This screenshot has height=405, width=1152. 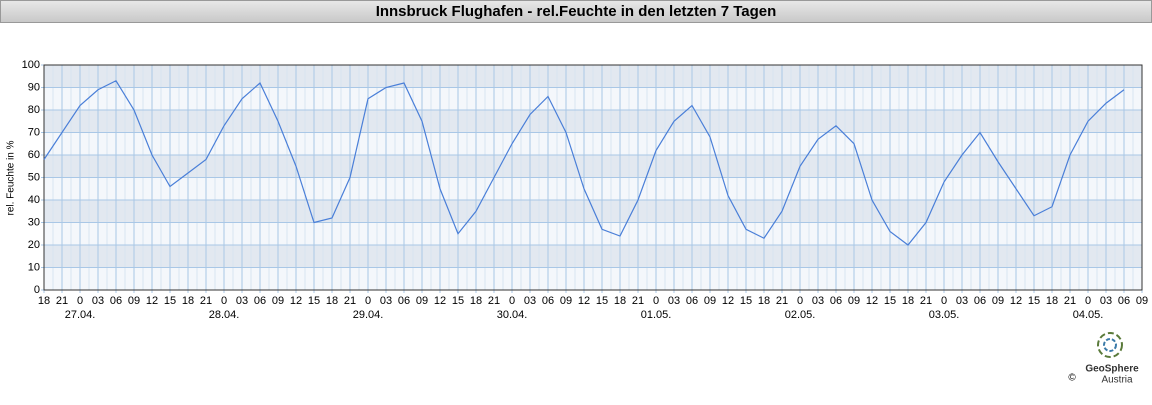 What do you see at coordinates (34, 110) in the screenshot?
I see `y-tick-label: 80` at bounding box center [34, 110].